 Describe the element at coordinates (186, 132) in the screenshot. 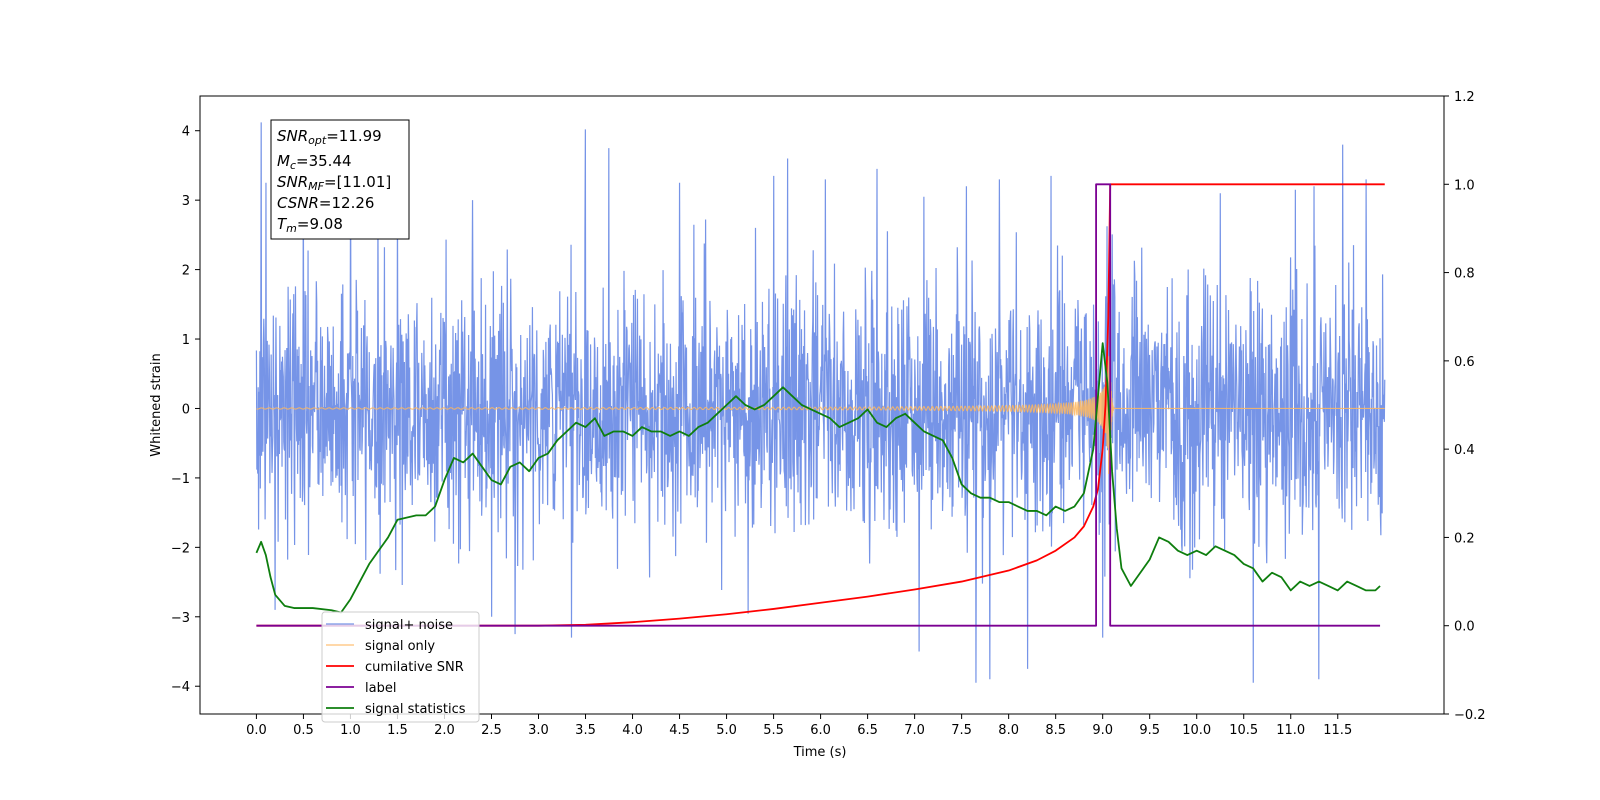

I see `y-left-tick-label: 4` at that location.